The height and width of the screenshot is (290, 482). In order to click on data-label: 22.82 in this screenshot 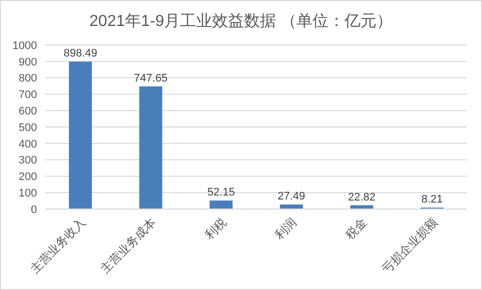, I will do `click(362, 197)`.